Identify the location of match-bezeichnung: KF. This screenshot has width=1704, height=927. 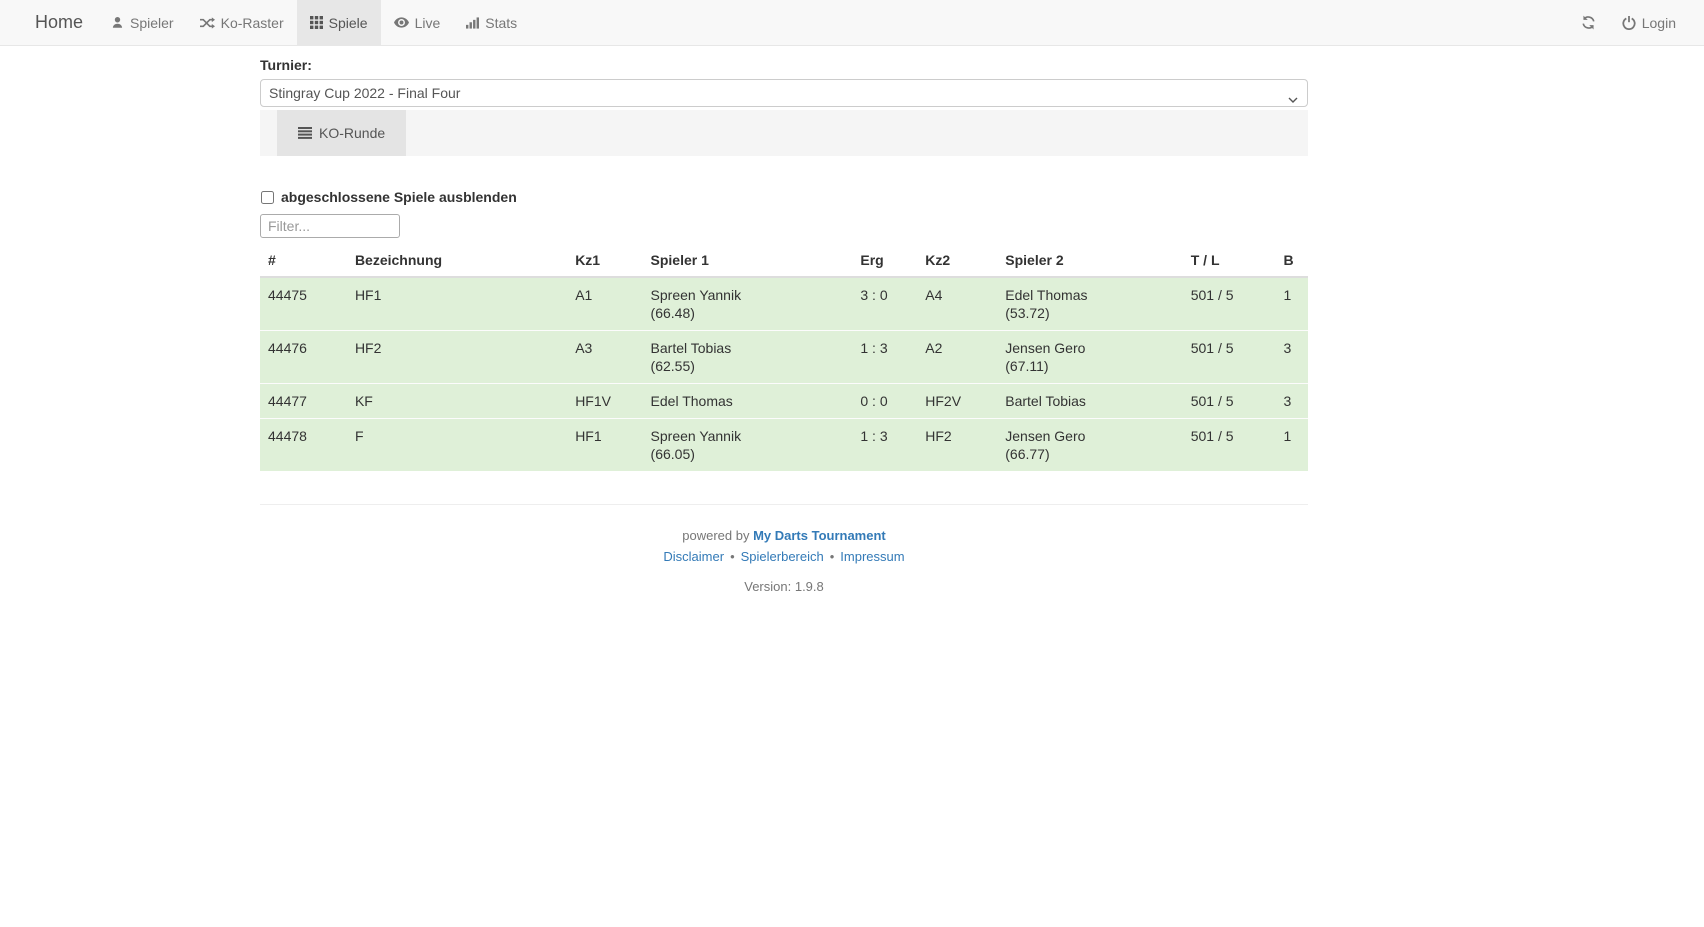
(457, 401).